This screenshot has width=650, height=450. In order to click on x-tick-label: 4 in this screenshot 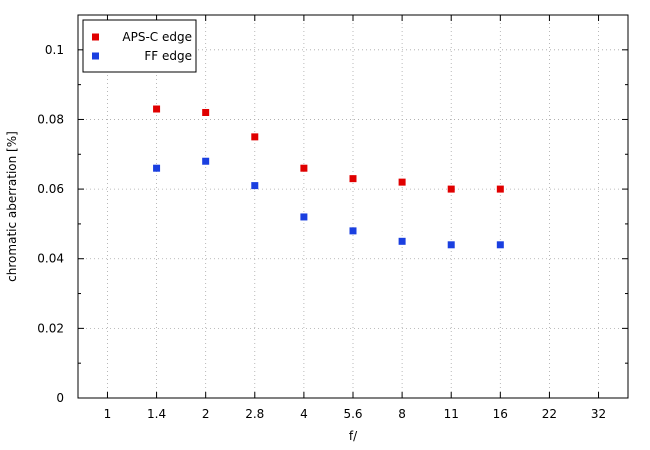, I will do `click(304, 414)`.